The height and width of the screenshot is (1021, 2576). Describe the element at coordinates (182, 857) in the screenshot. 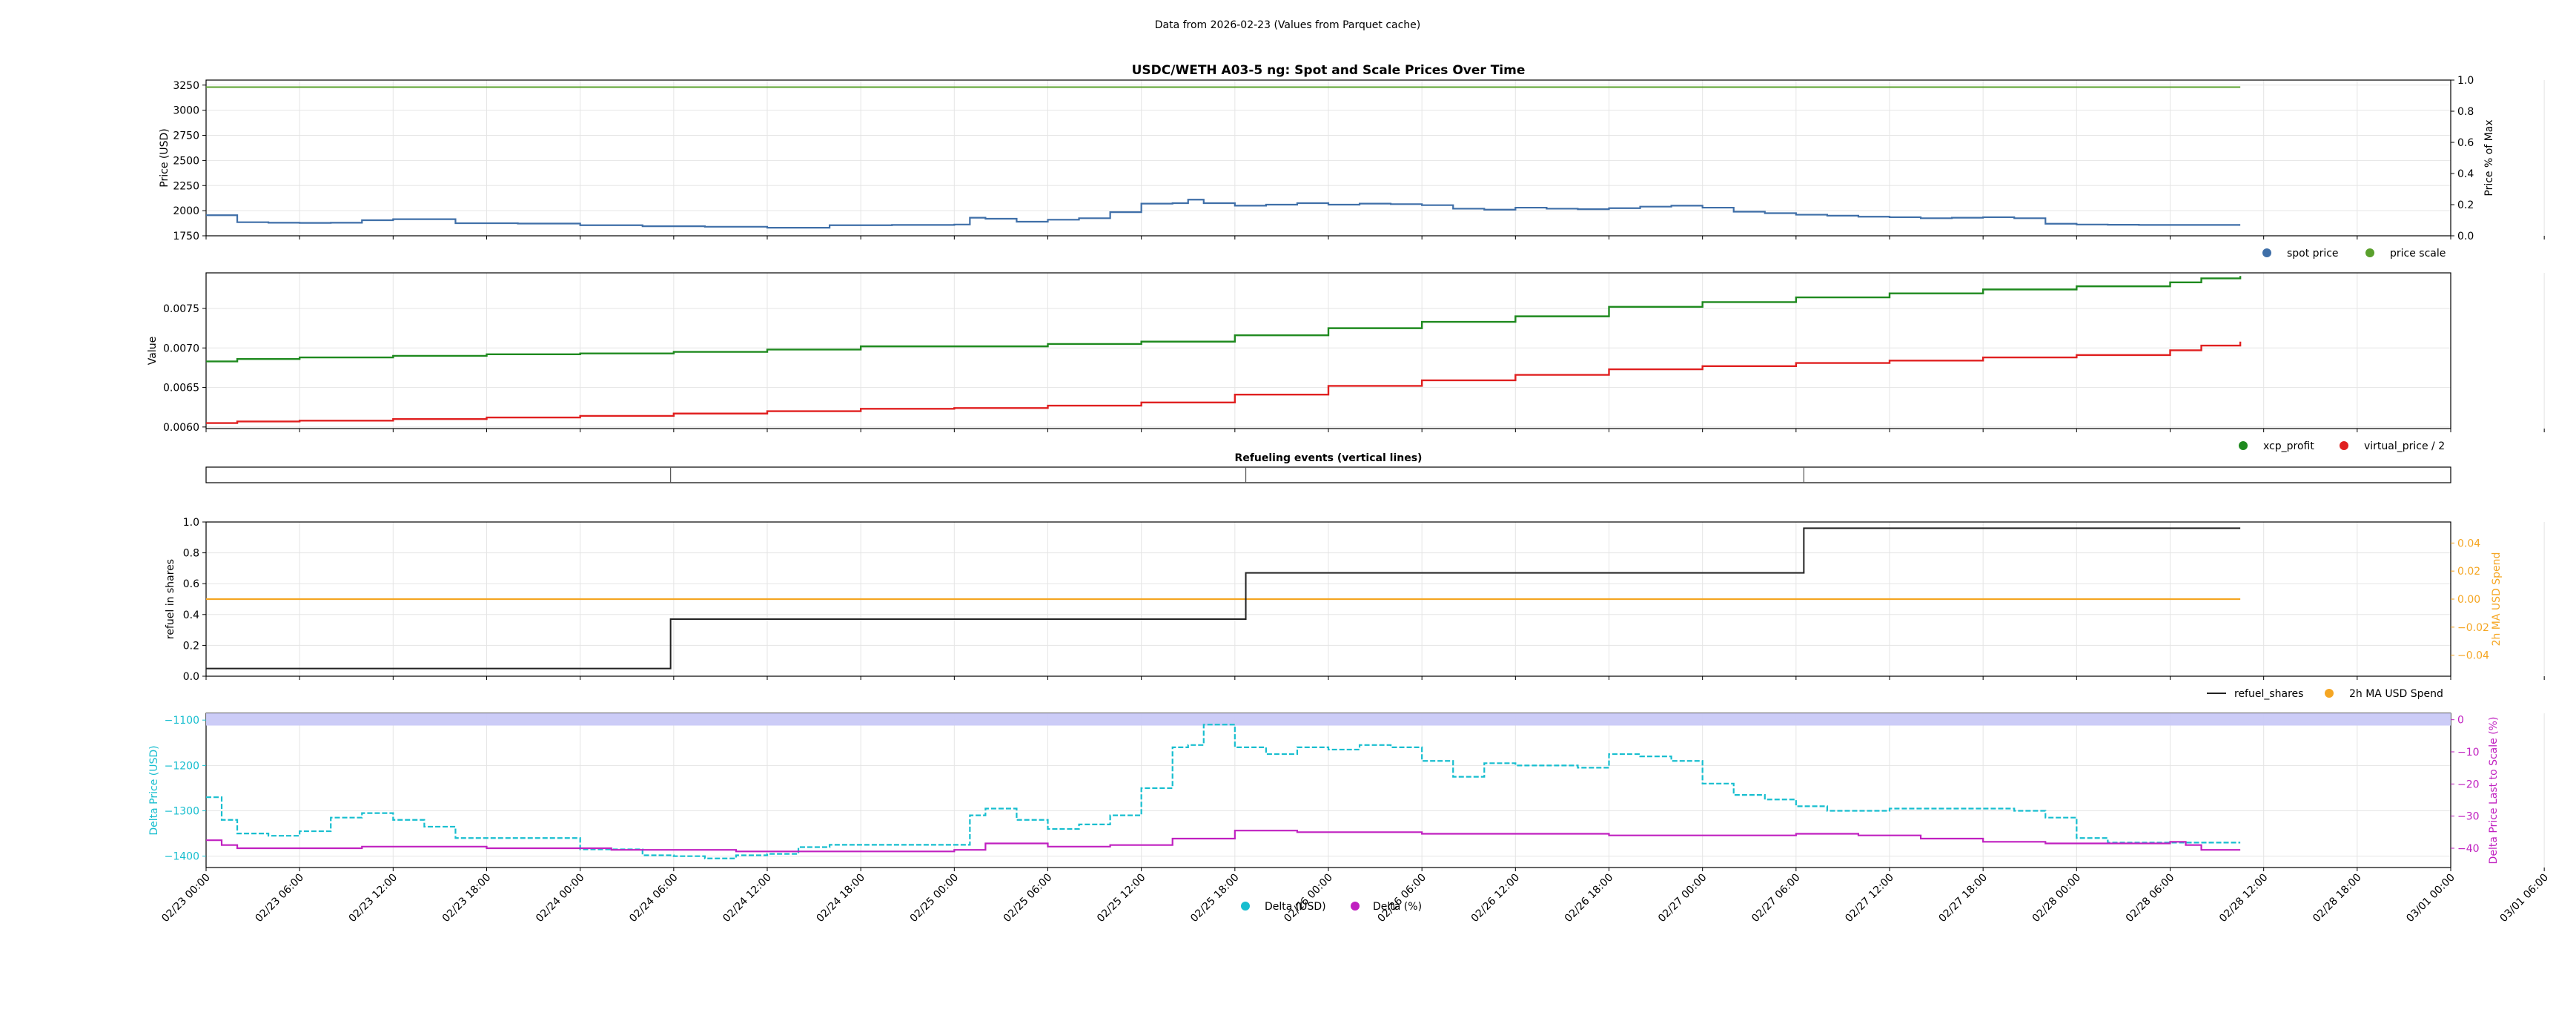

I see `y-tick-label: −1400` at that location.